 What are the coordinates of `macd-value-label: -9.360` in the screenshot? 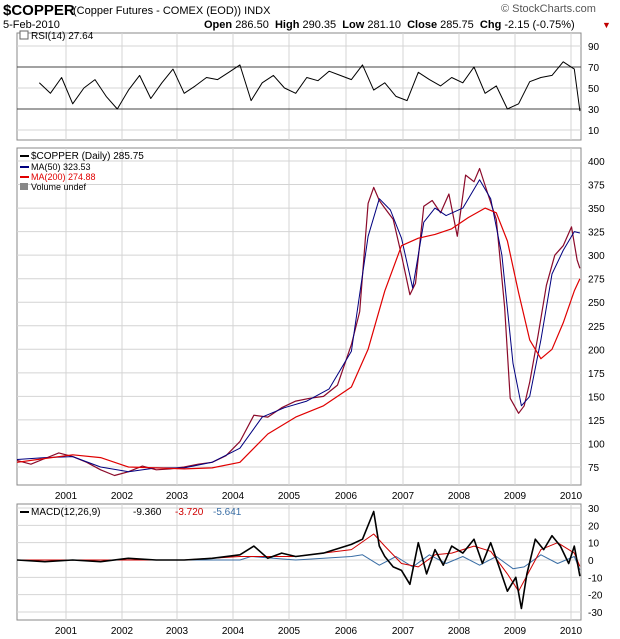 It's located at (147, 512).